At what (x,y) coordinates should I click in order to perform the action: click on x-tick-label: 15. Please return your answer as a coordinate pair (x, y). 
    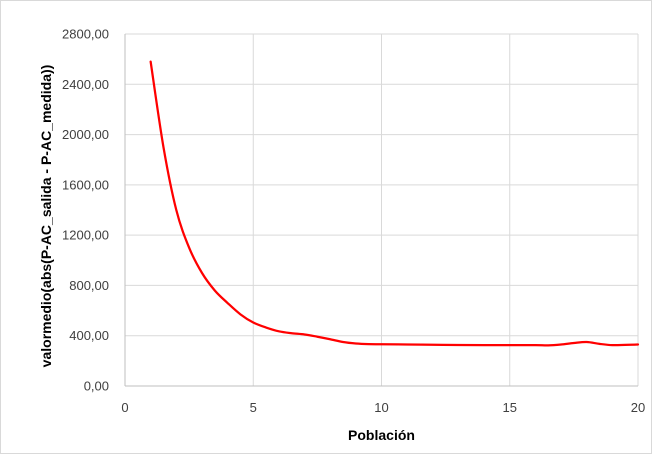
    Looking at the image, I should click on (510, 407).